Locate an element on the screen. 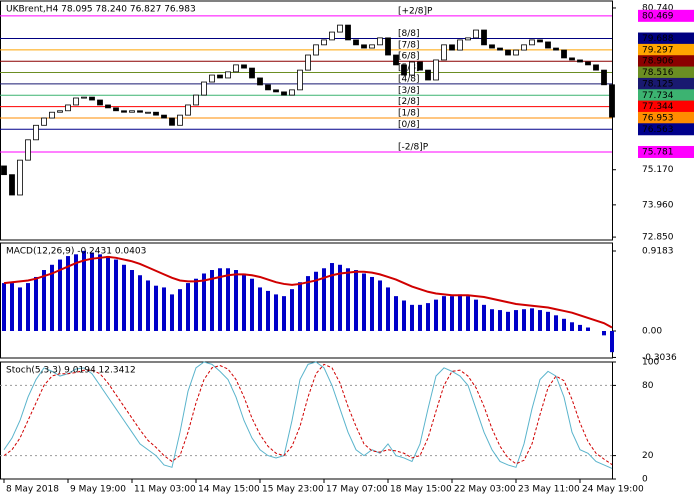  level-tag: [4/8] is located at coordinates (409, 79).